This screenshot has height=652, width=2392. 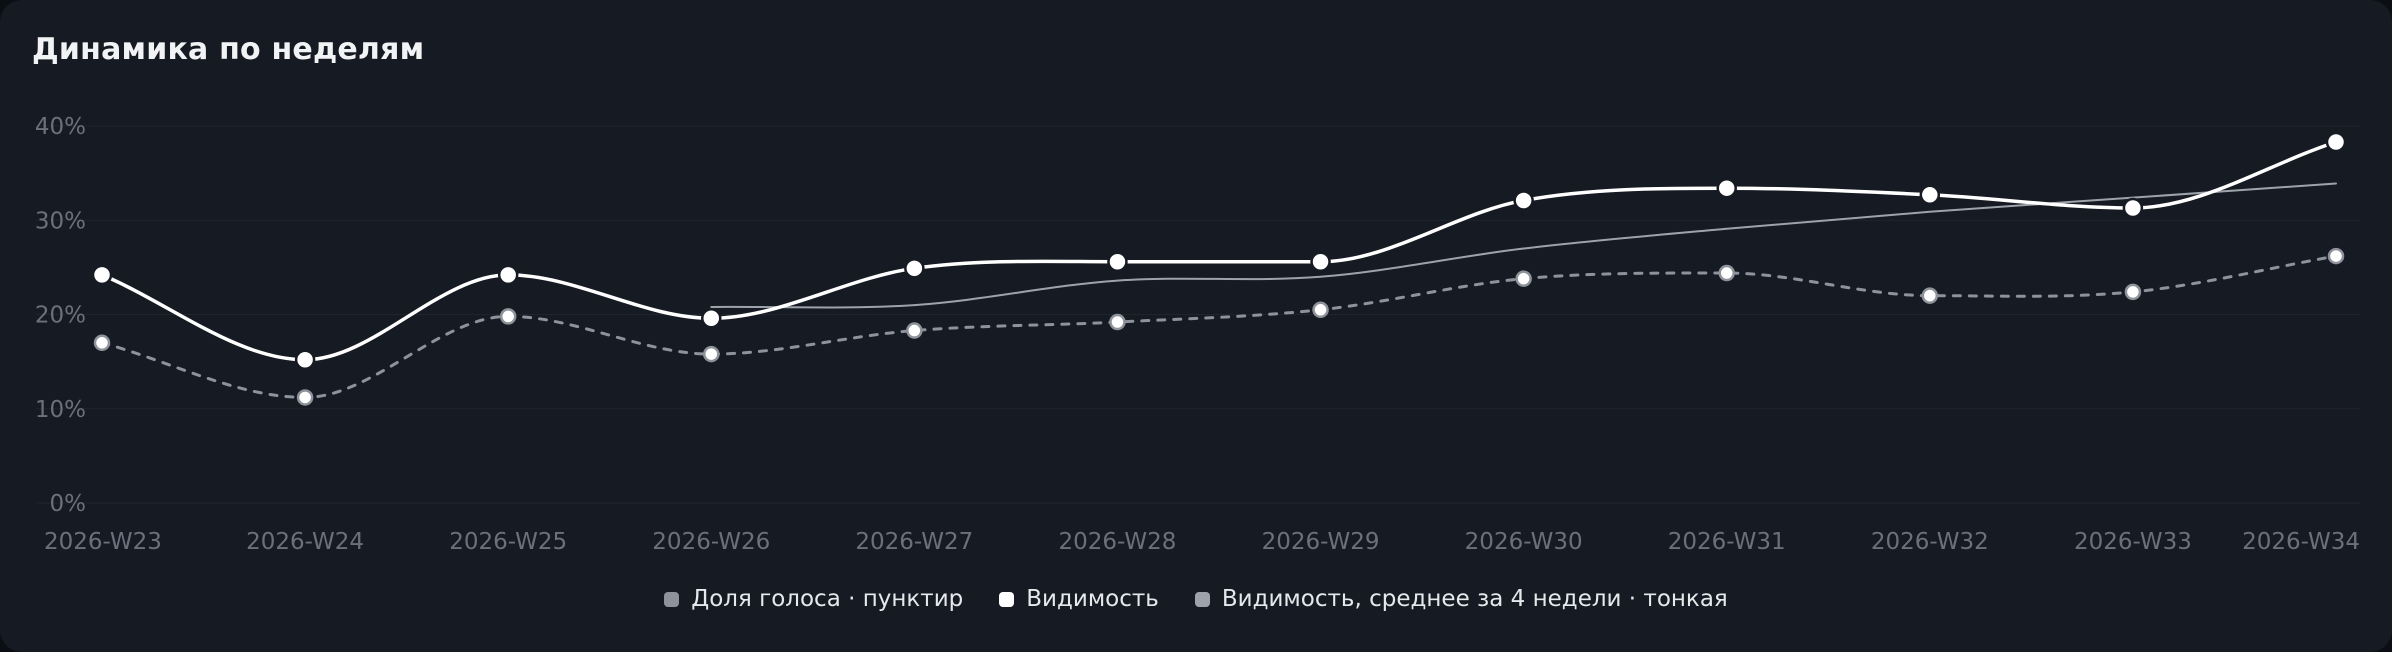 I want to click on y-tick-label: 30%, so click(x=60, y=221).